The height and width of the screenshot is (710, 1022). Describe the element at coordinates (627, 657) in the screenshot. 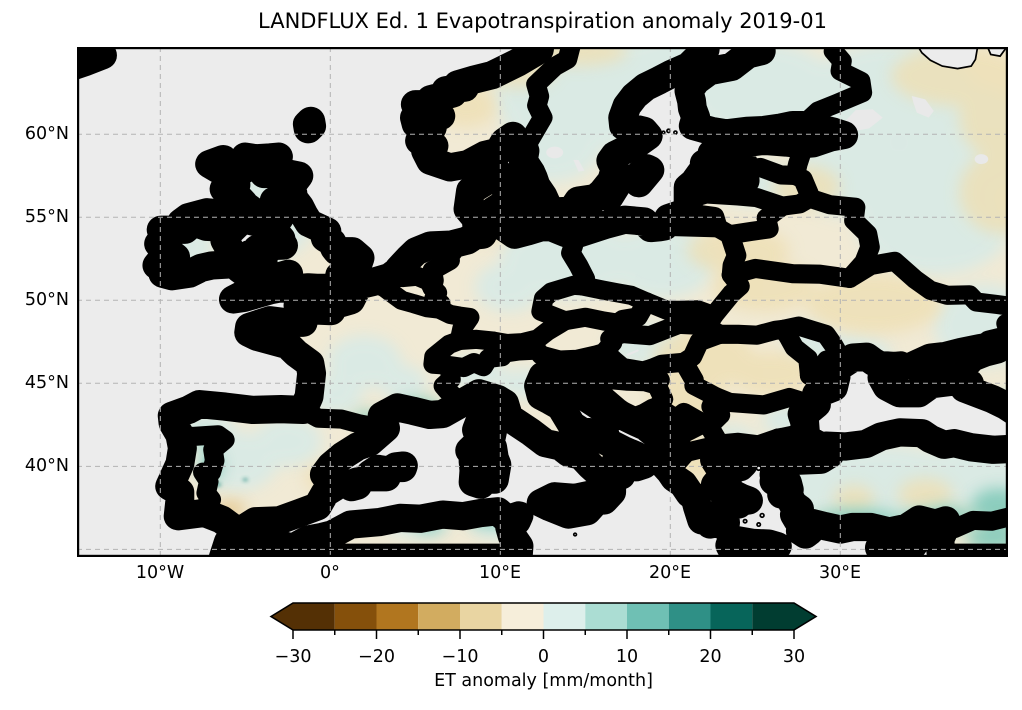

I see `colorbar-tick-label: 10` at that location.